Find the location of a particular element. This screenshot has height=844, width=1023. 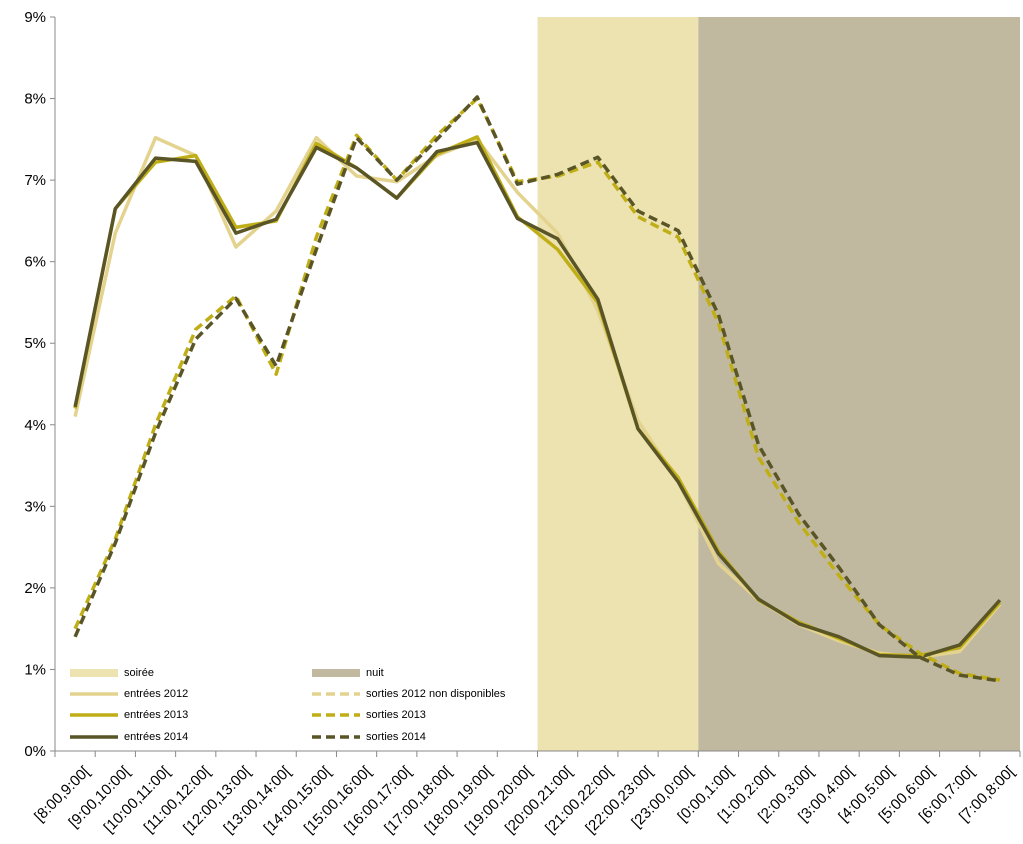

legend-label: sorties 2012 non disponibles is located at coordinates (436, 694).